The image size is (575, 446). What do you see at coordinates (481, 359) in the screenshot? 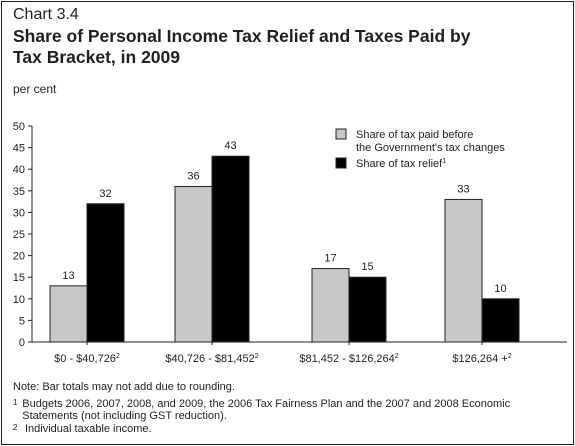
I see `category-label: $126,264 +2` at bounding box center [481, 359].